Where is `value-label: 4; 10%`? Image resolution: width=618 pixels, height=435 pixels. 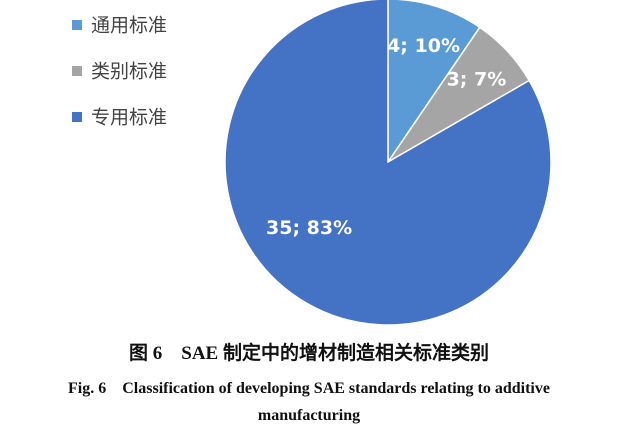 value-label: 4; 10% is located at coordinates (423, 46).